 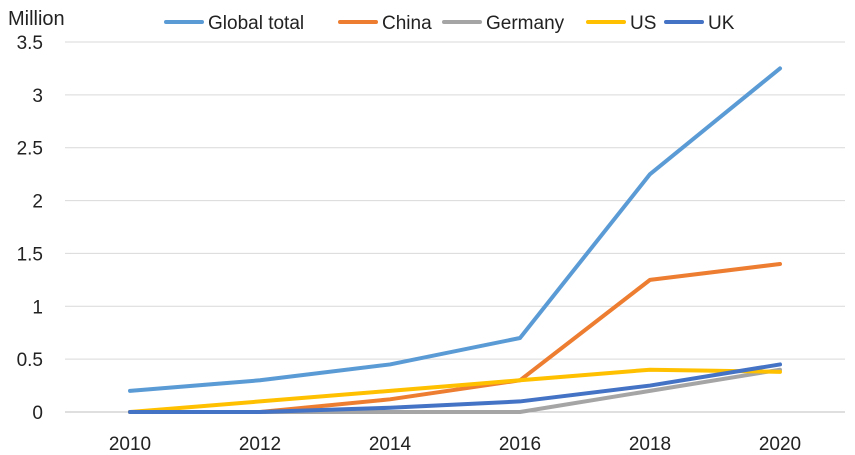 What do you see at coordinates (36, 19) in the screenshot?
I see `y-axis-label: Million` at bounding box center [36, 19].